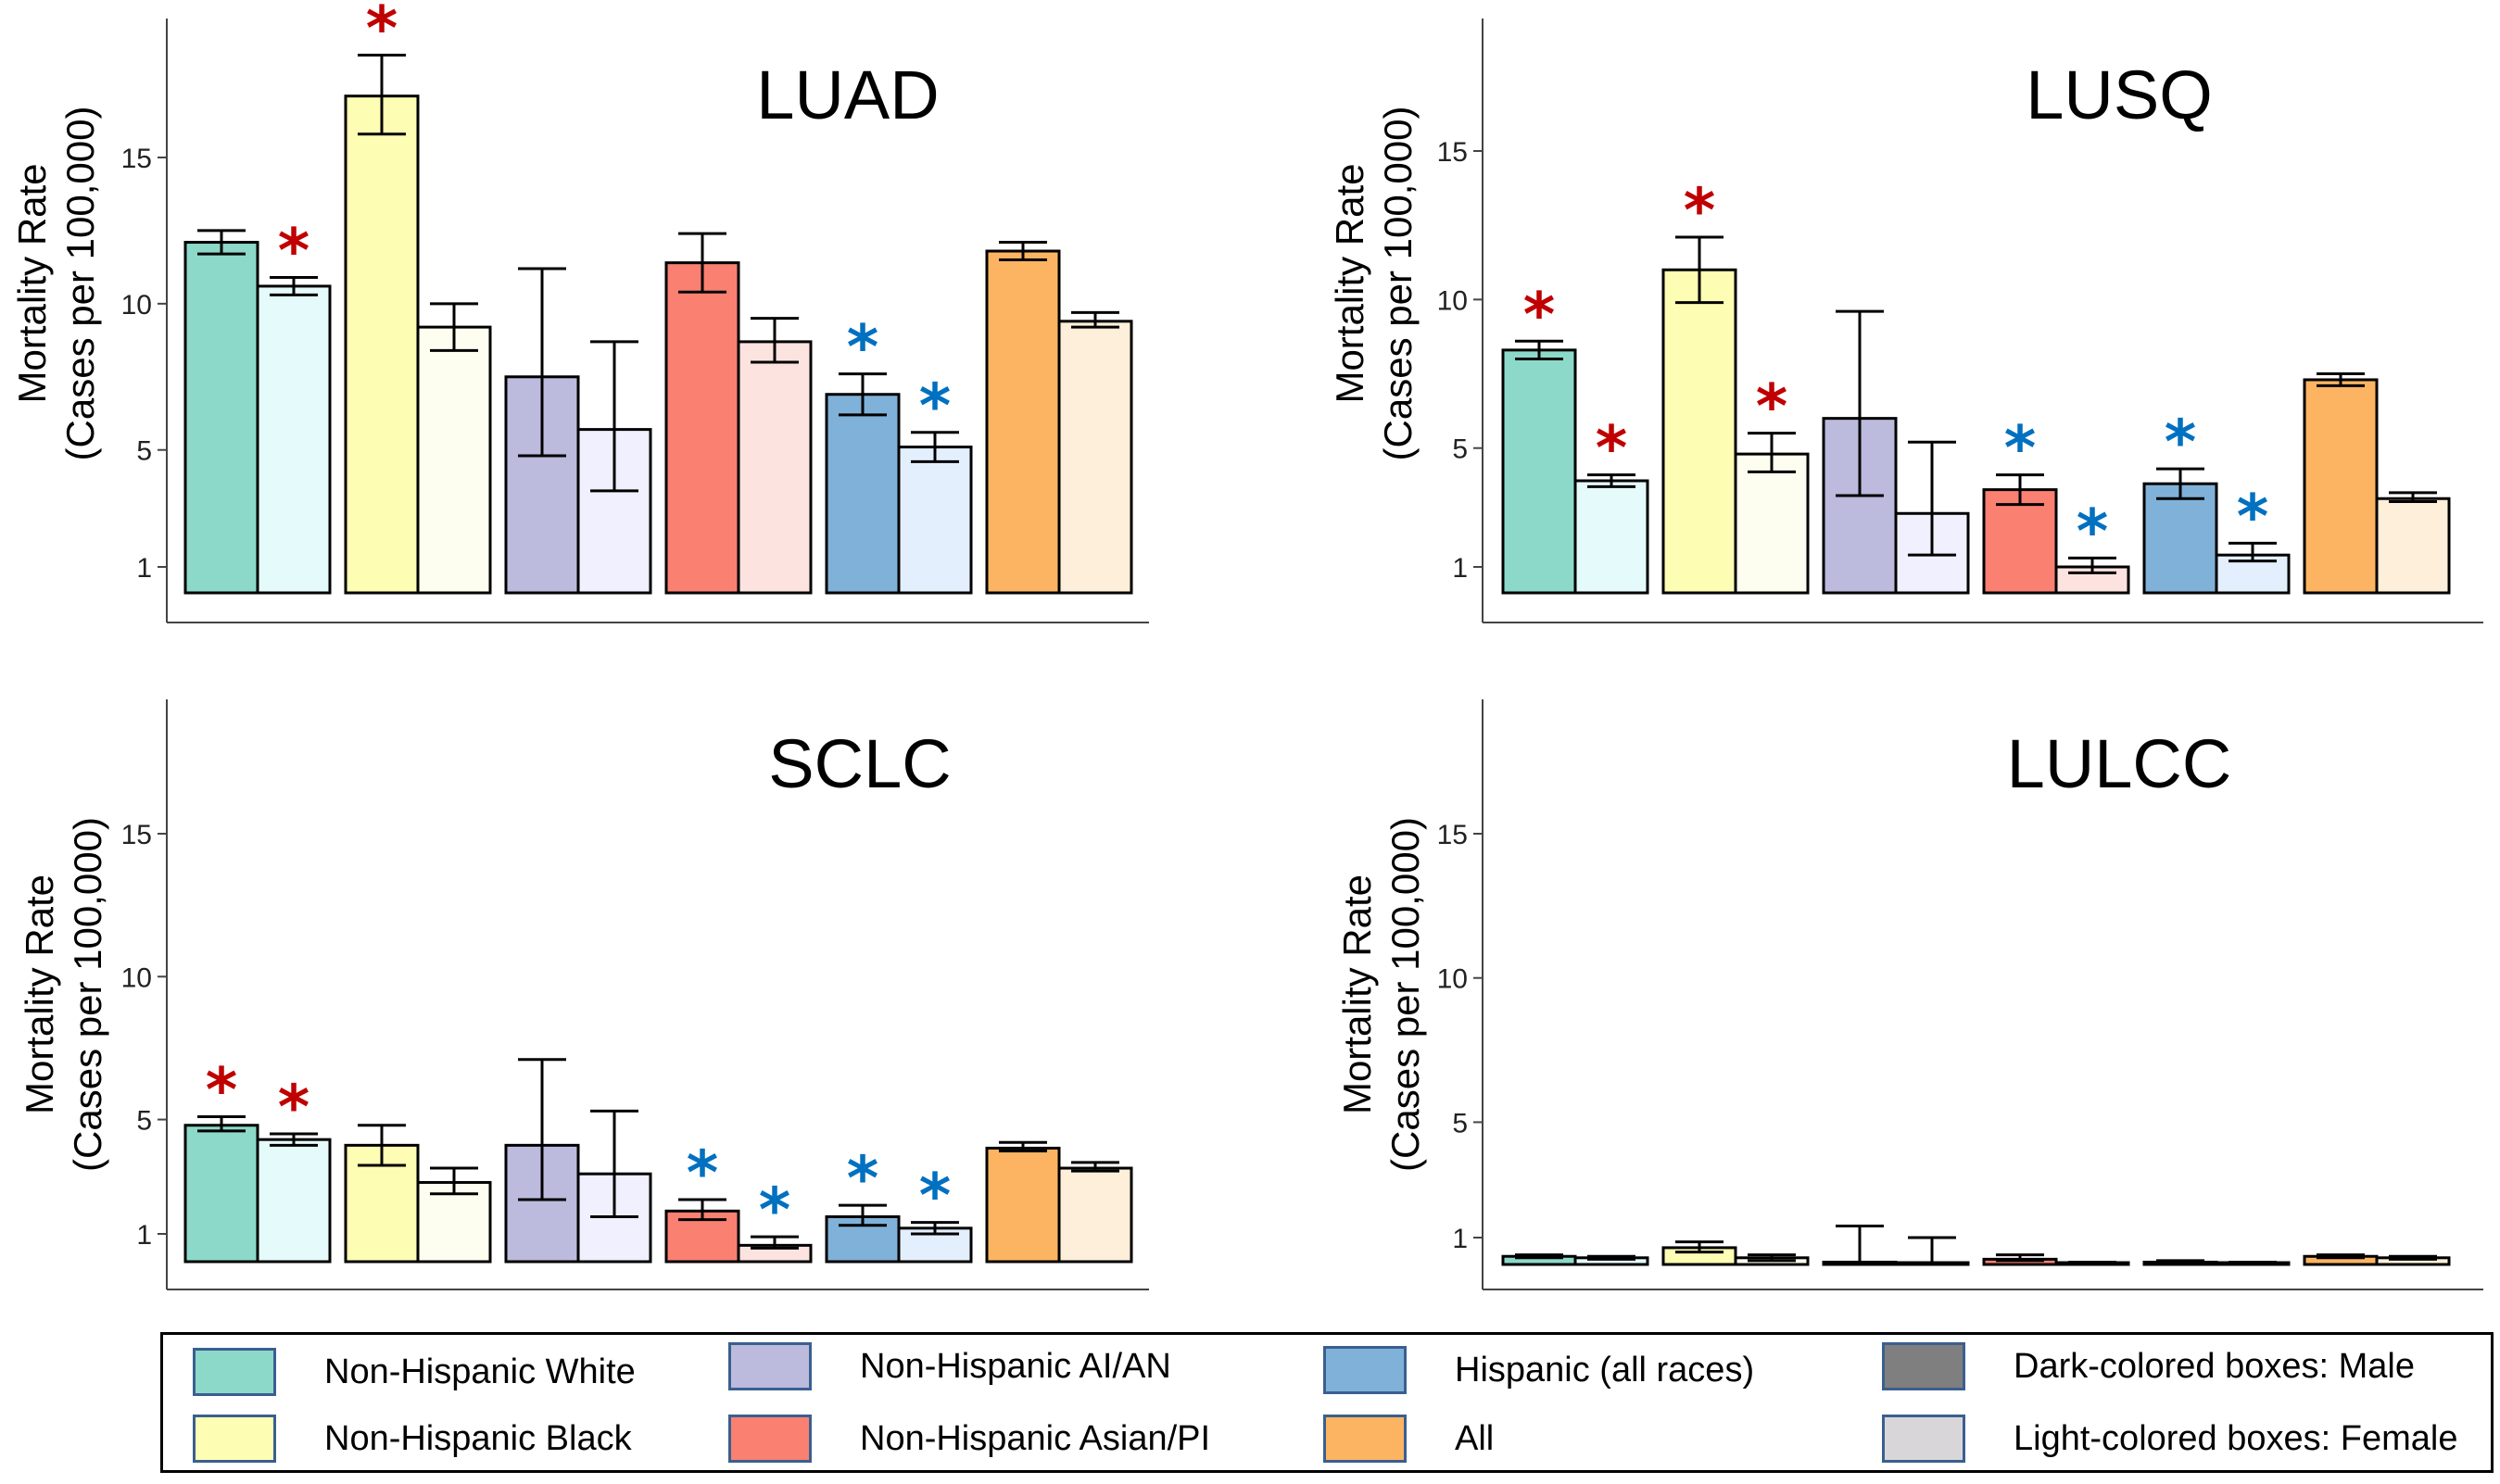 This screenshot has width=2500, height=1484. I want to click on chart-title: LUAD, so click(847, 95).